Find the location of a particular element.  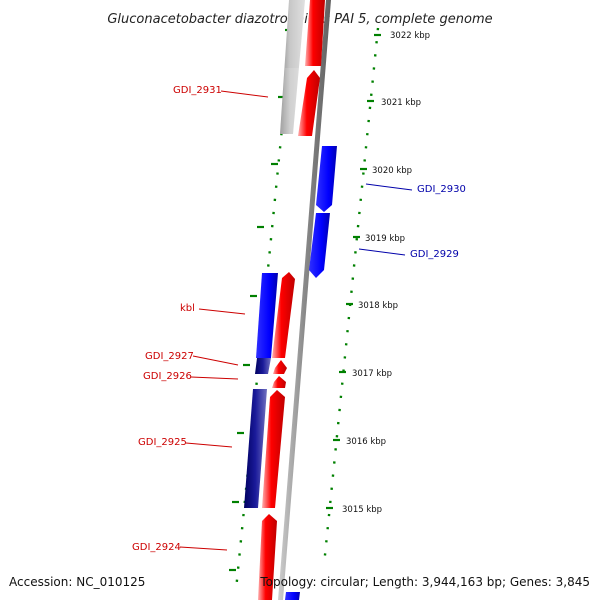

gene-label-kbl: kbl is located at coordinates (187, 308).